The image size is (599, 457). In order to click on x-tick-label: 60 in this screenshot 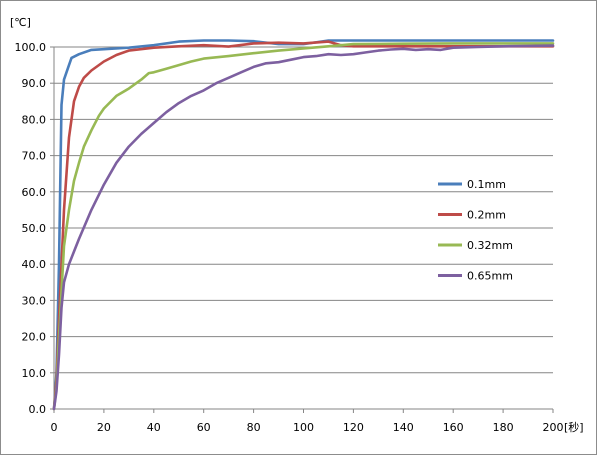, I will do `click(204, 427)`.